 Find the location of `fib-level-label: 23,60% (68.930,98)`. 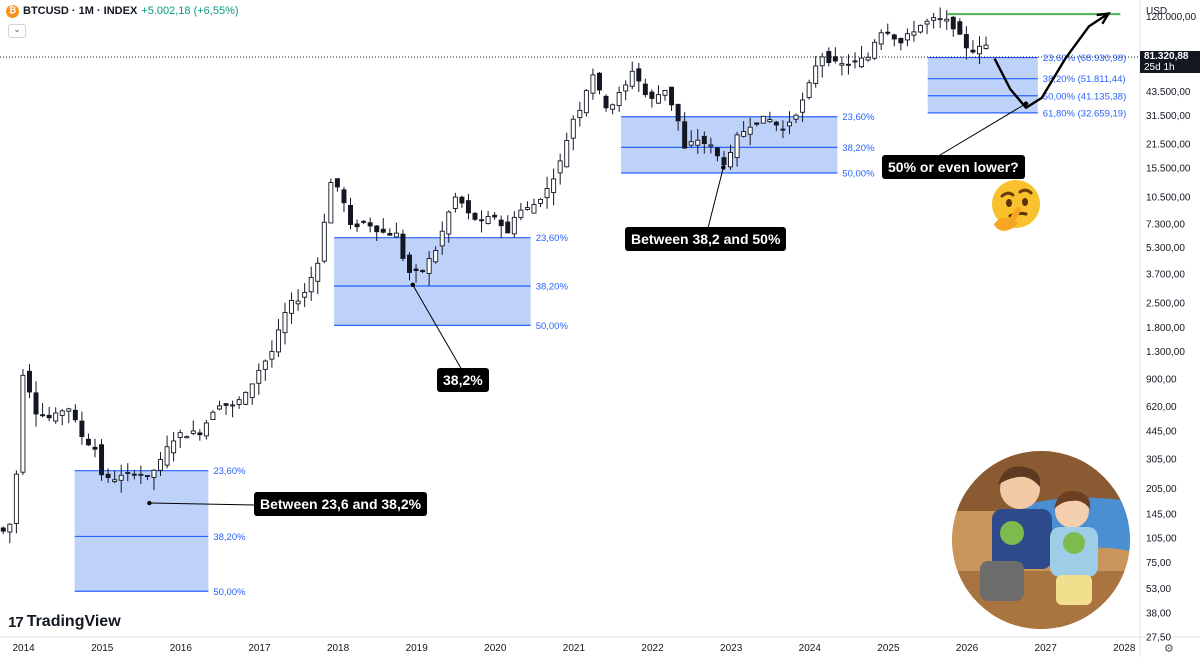

fib-level-label: 23,60% (68.930,98) is located at coordinates (1084, 58).